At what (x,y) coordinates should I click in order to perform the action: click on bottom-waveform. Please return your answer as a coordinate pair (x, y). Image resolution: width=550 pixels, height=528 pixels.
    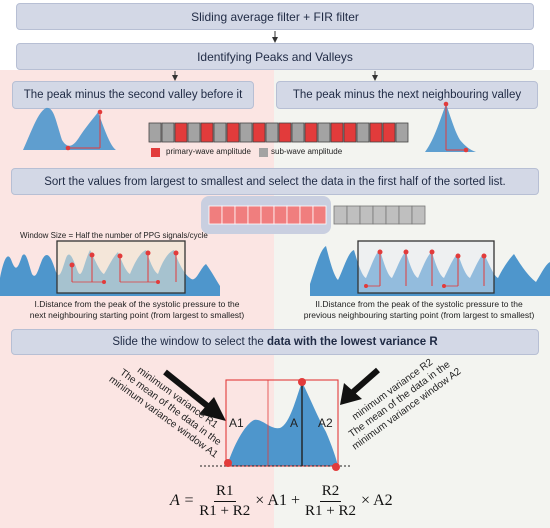
    Looking at the image, I should click on (275, 424).